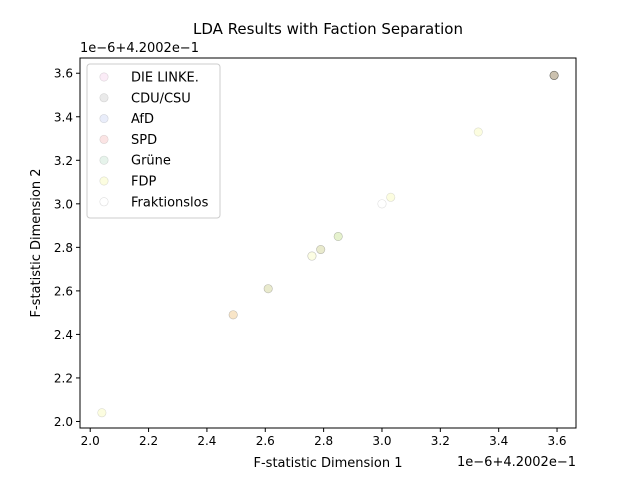 This screenshot has width=640, height=480. I want to click on x-tick-label: 3.2, so click(440, 441).